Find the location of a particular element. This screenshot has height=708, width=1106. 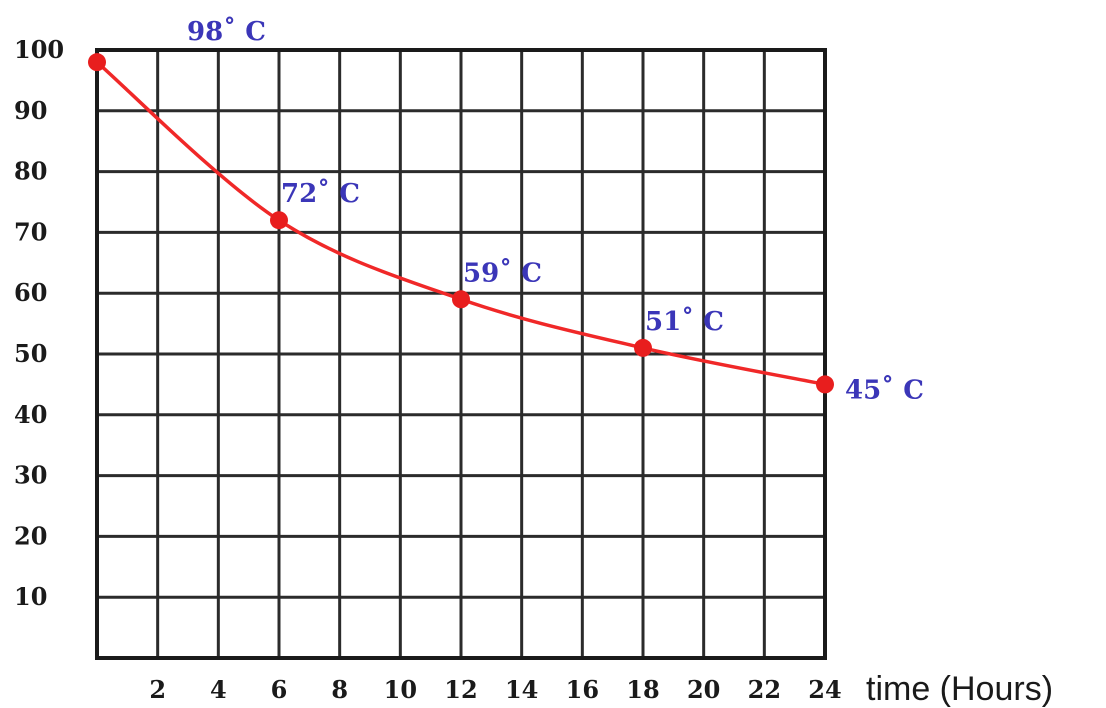

x-tick-label: 24 is located at coordinates (824, 689).